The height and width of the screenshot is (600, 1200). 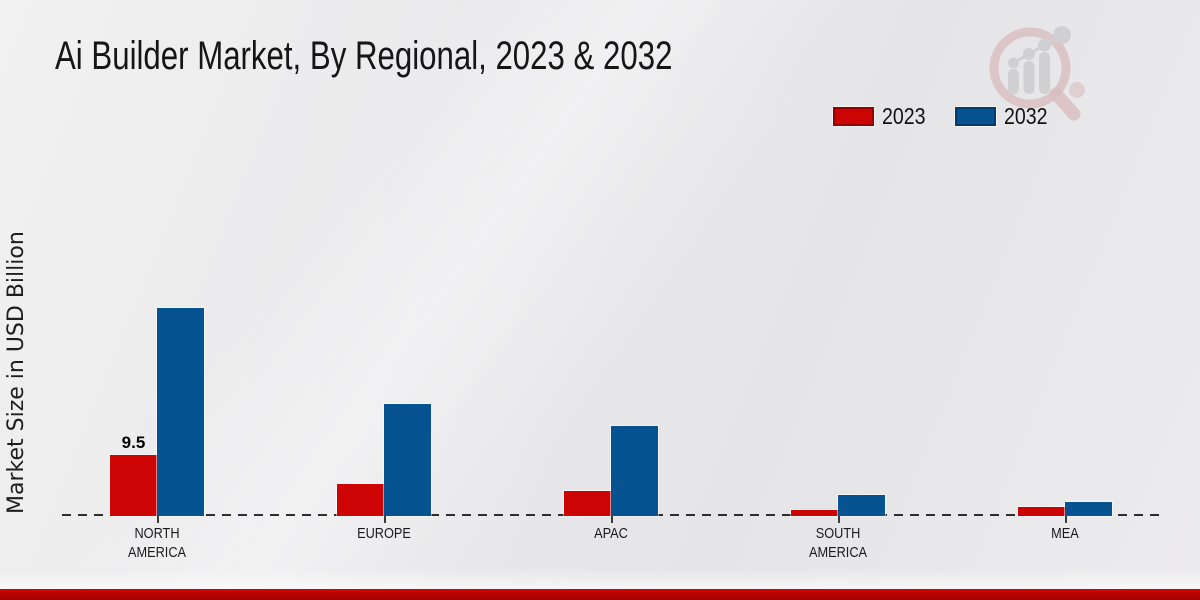 I want to click on bar-2023-north-america, so click(x=133, y=485).